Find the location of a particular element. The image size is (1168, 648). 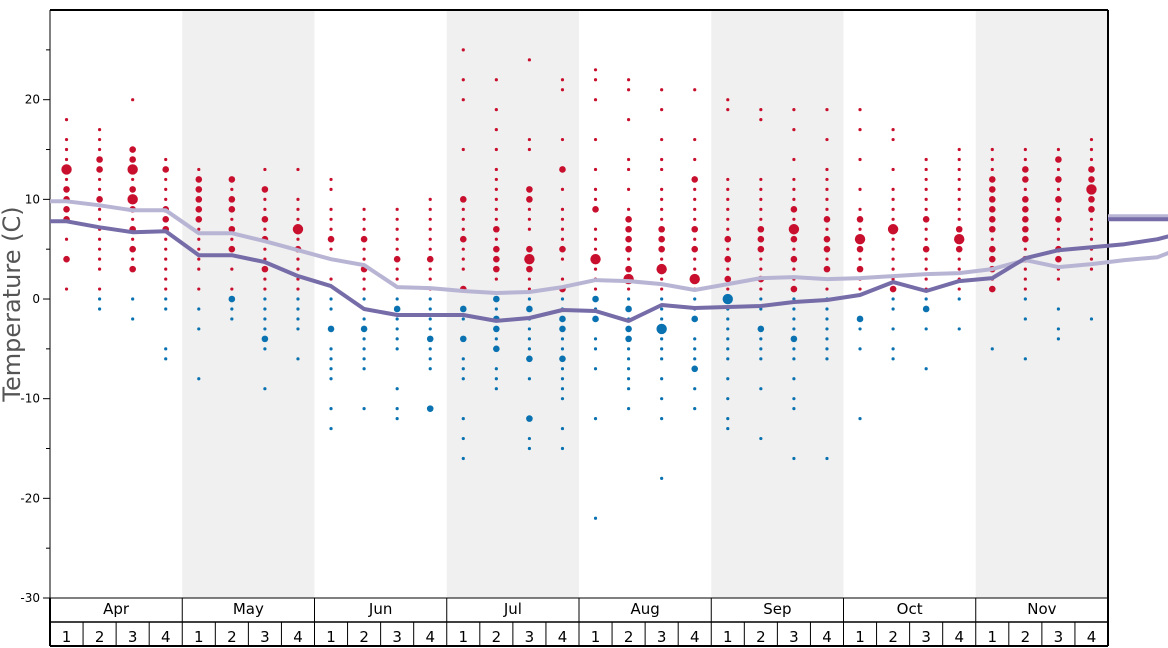

week-label: 4 is located at coordinates (827, 637).